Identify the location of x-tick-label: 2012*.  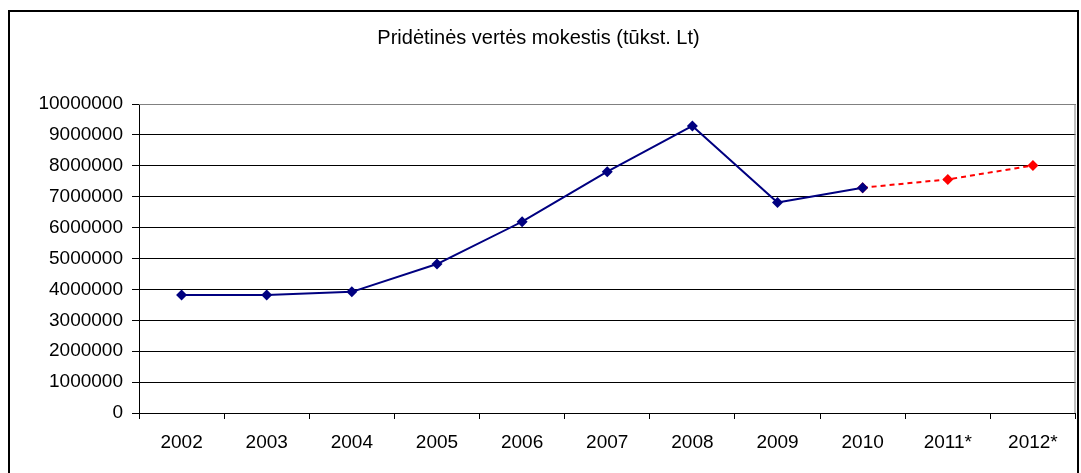
(1033, 441).